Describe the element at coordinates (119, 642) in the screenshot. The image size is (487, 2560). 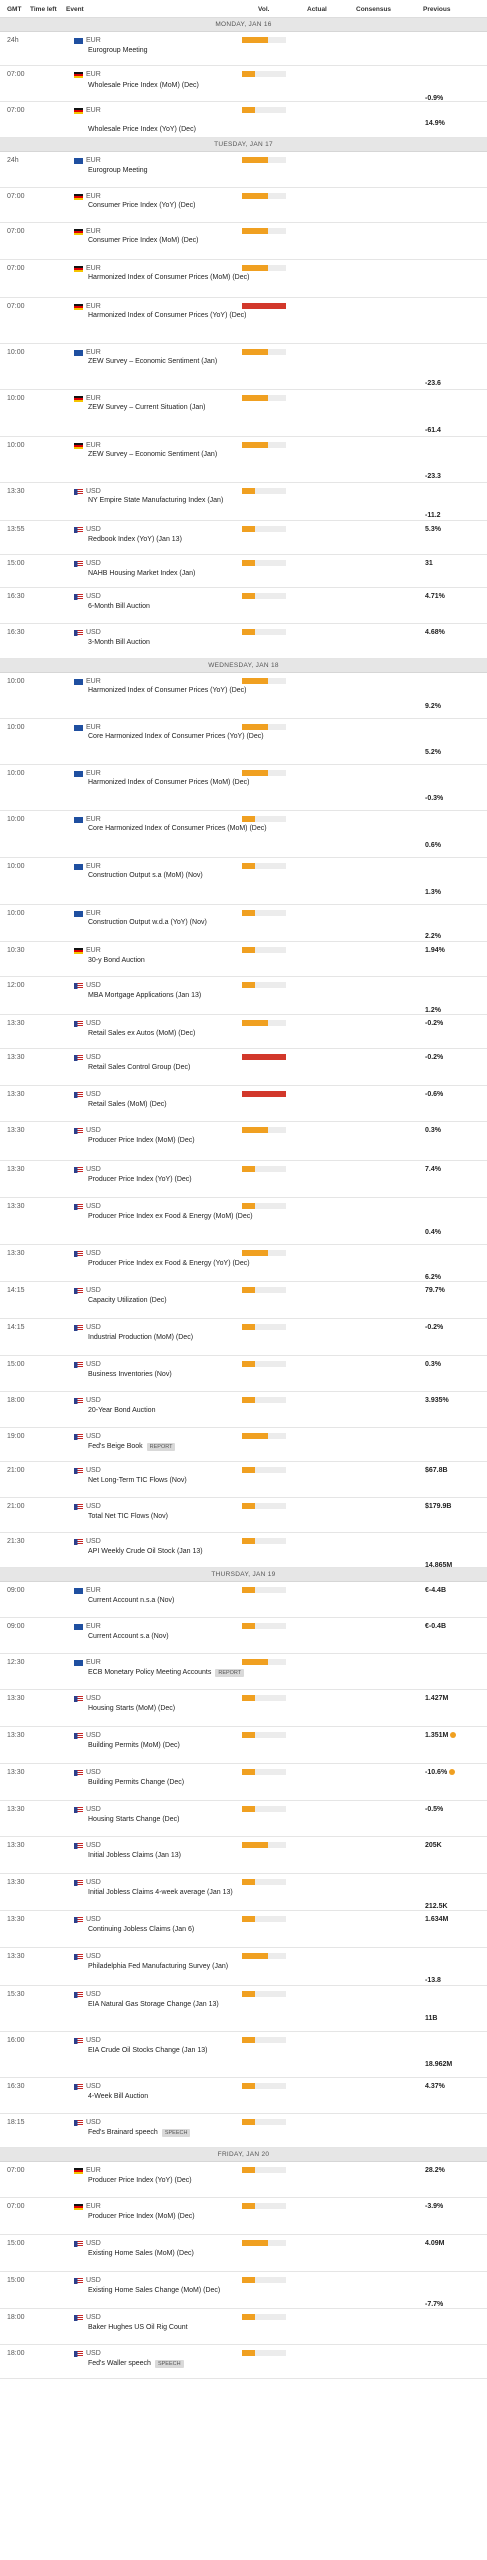
I see `event-name: 3-Month Bill Auction` at that location.